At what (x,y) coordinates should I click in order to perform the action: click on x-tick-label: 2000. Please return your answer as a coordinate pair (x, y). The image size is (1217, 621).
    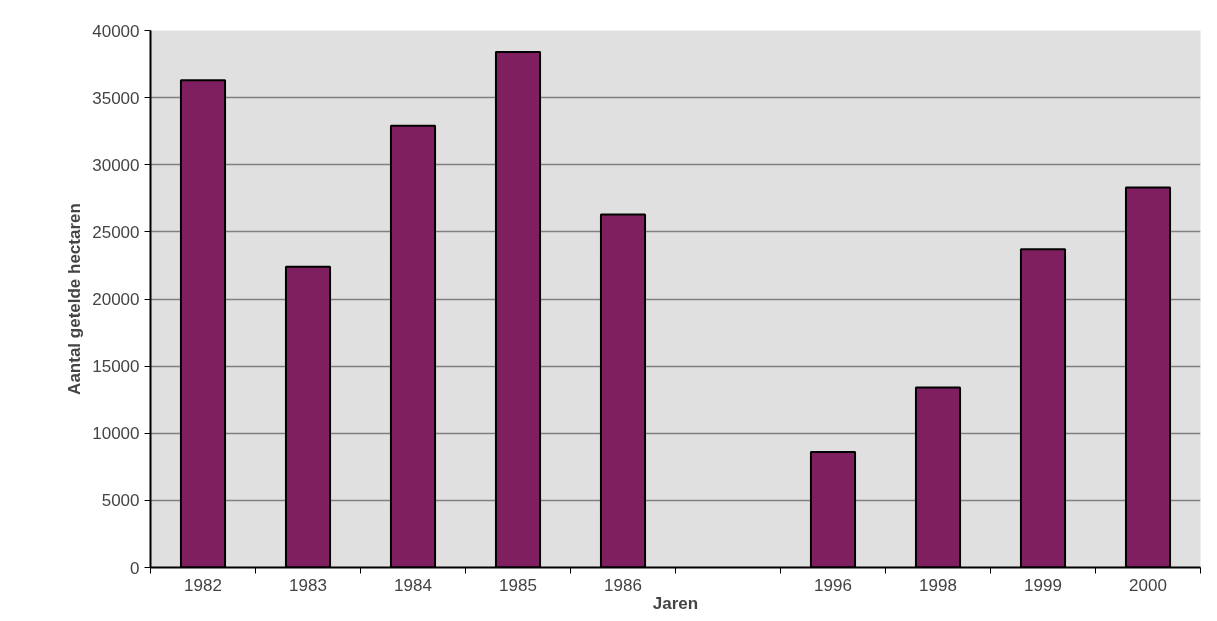
    Looking at the image, I should click on (1148, 585).